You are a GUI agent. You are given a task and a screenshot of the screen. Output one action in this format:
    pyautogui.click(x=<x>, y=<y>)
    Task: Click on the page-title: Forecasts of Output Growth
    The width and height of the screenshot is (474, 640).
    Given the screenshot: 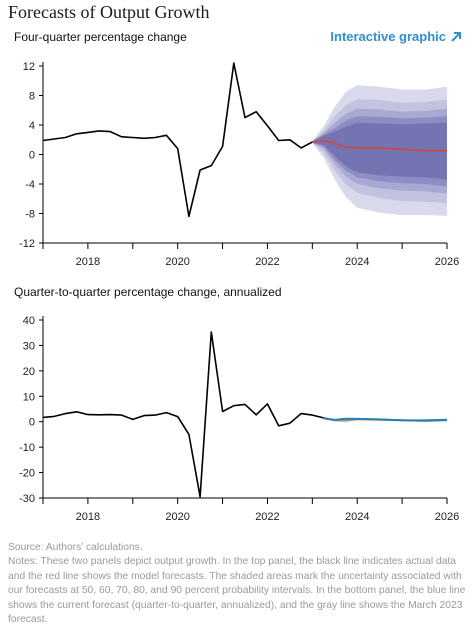 What is the action you would take?
    pyautogui.click(x=109, y=12)
    